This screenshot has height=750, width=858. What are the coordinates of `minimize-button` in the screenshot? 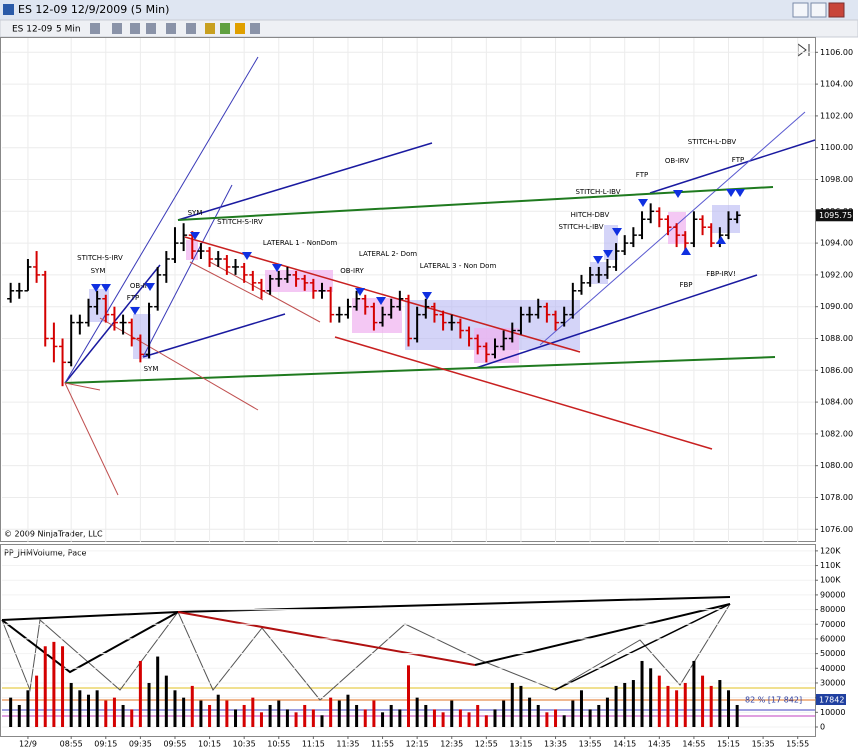 It's located at (800, 10).